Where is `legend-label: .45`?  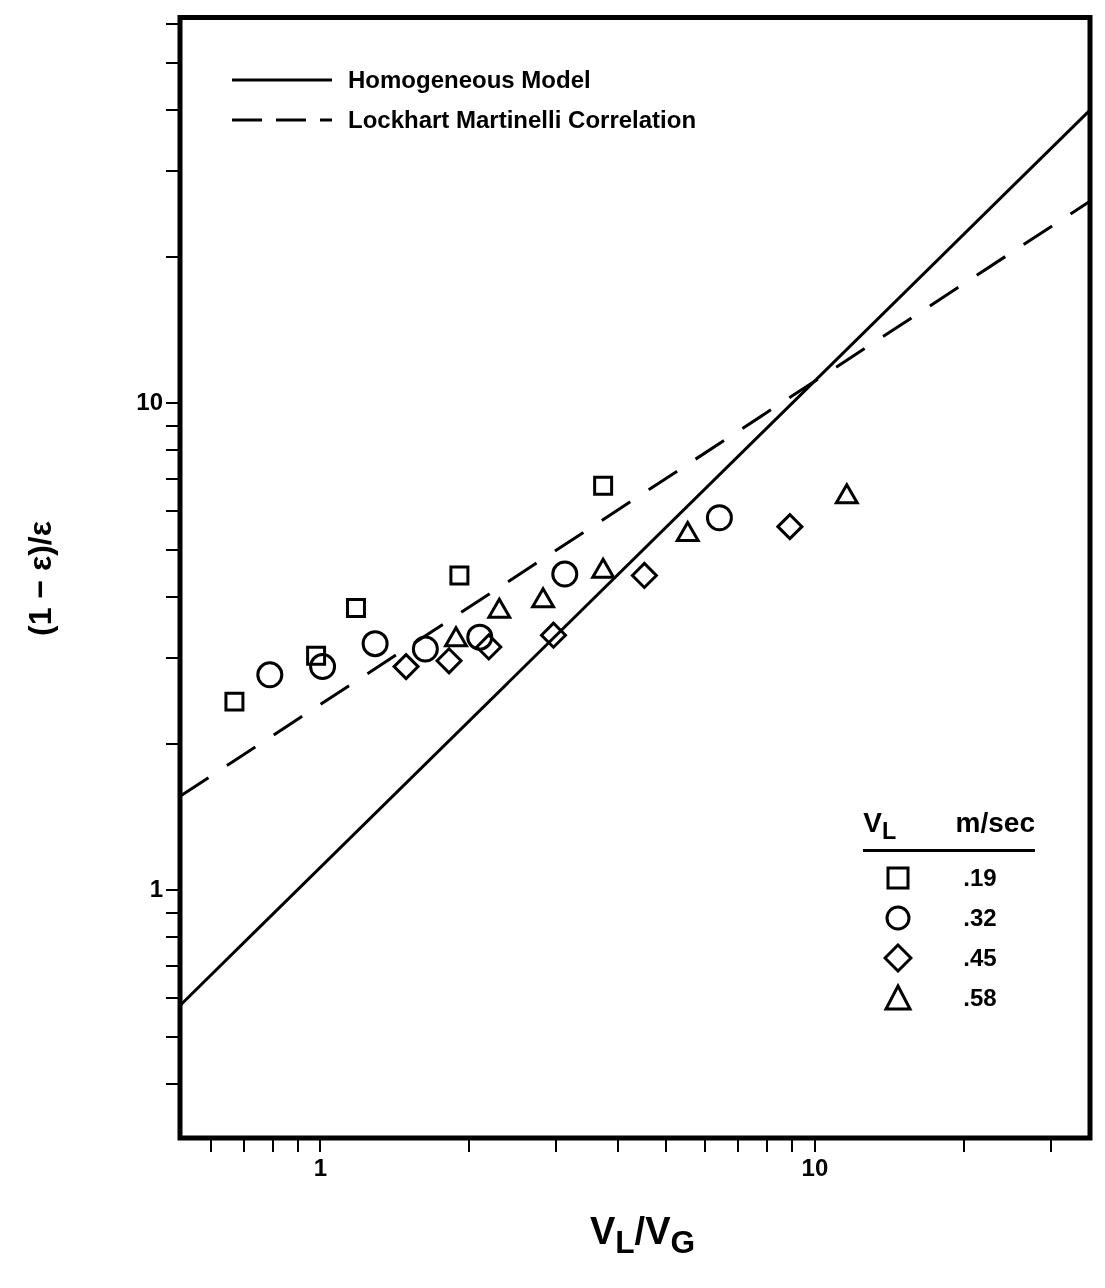
legend-label: .45 is located at coordinates (980, 958).